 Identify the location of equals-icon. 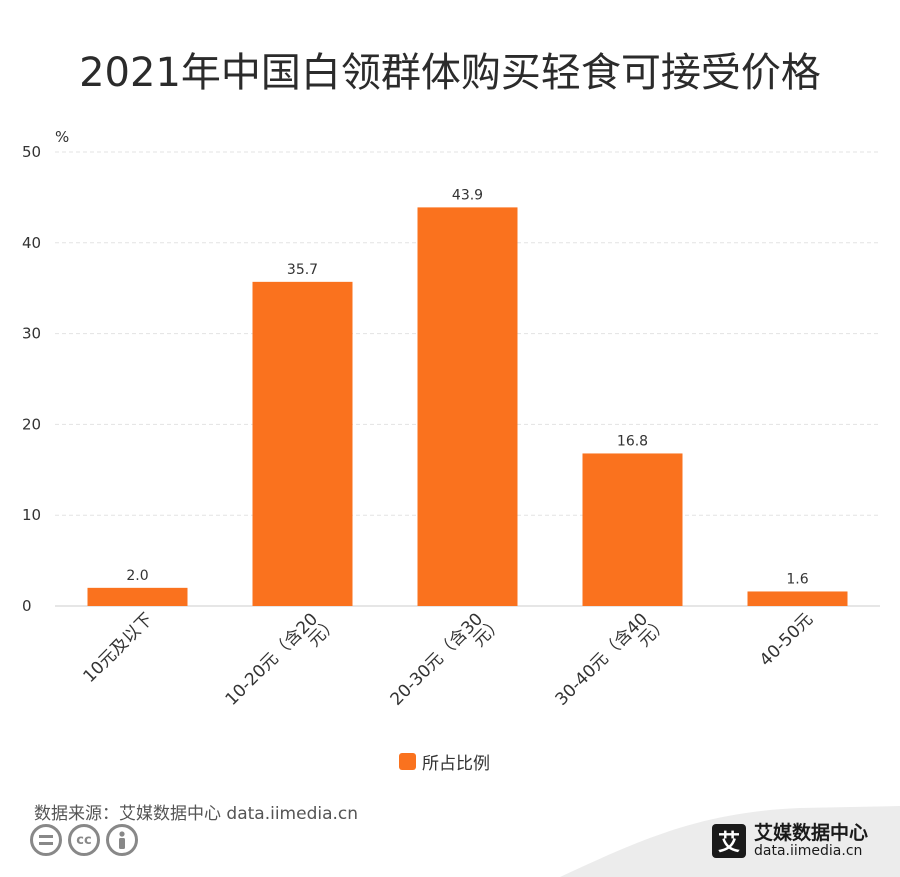
(46, 840).